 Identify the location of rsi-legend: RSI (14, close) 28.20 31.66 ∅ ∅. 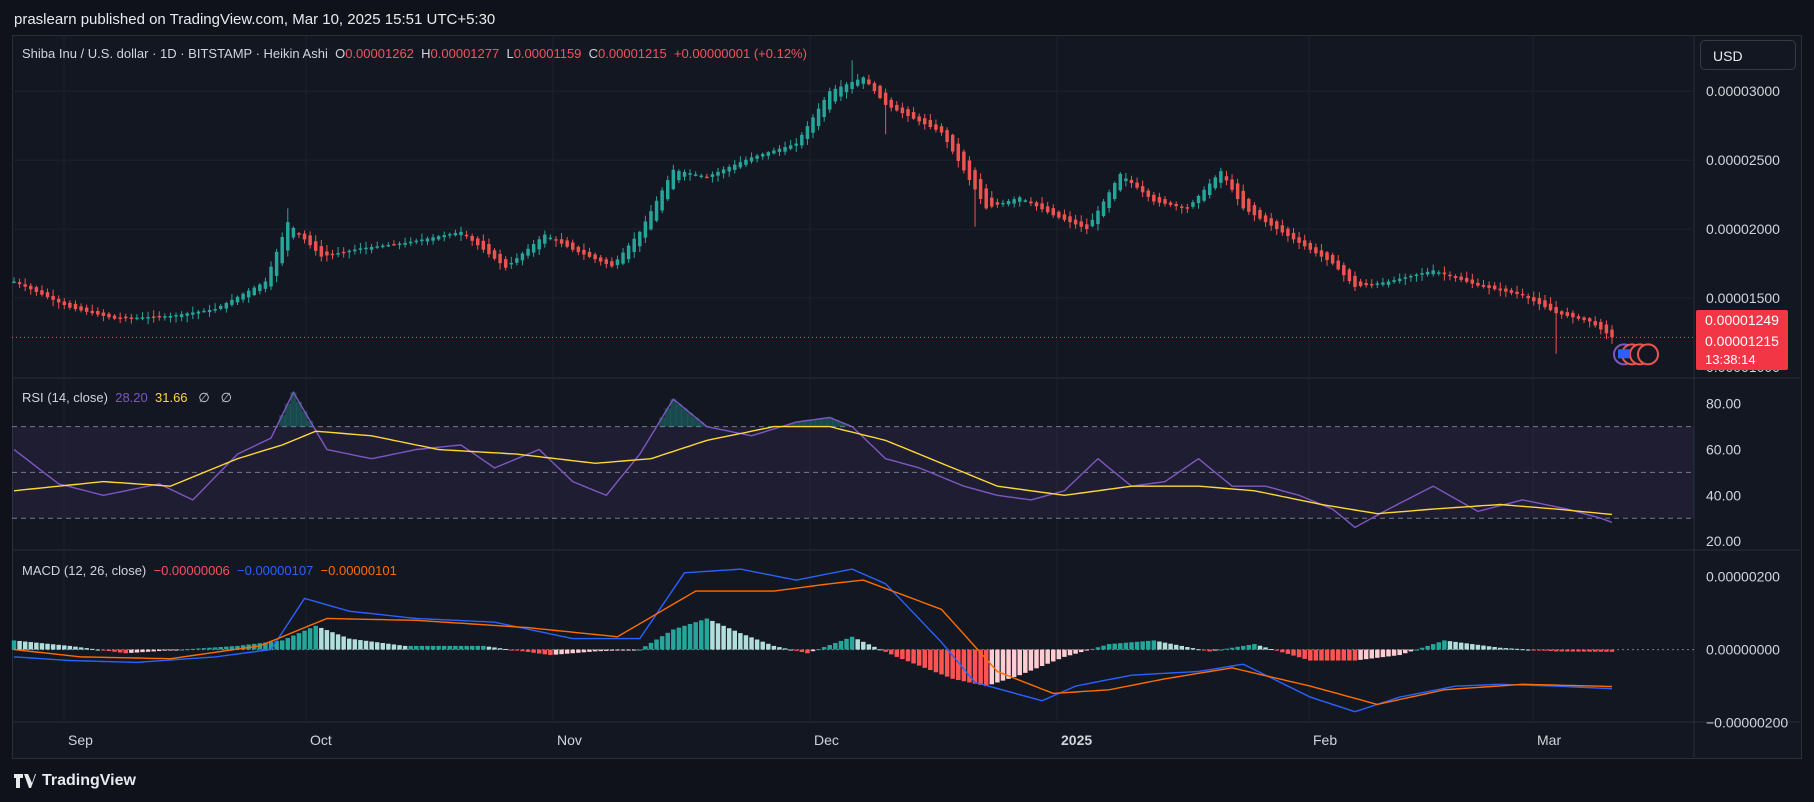
(127, 398).